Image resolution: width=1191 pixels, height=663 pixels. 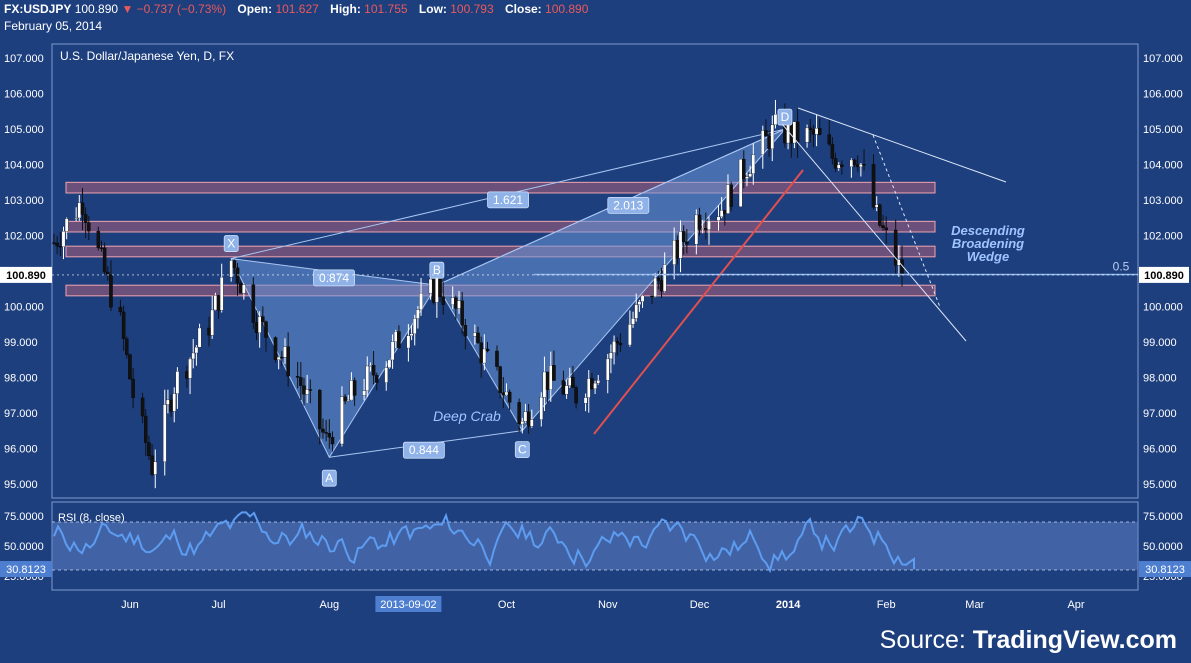 I want to click on y-tick-left: 102.000, so click(x=24, y=237).